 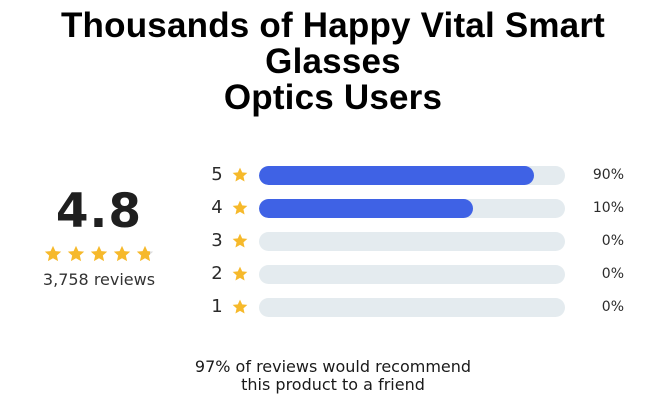 I want to click on average-rating: 4.8, so click(x=99, y=211).